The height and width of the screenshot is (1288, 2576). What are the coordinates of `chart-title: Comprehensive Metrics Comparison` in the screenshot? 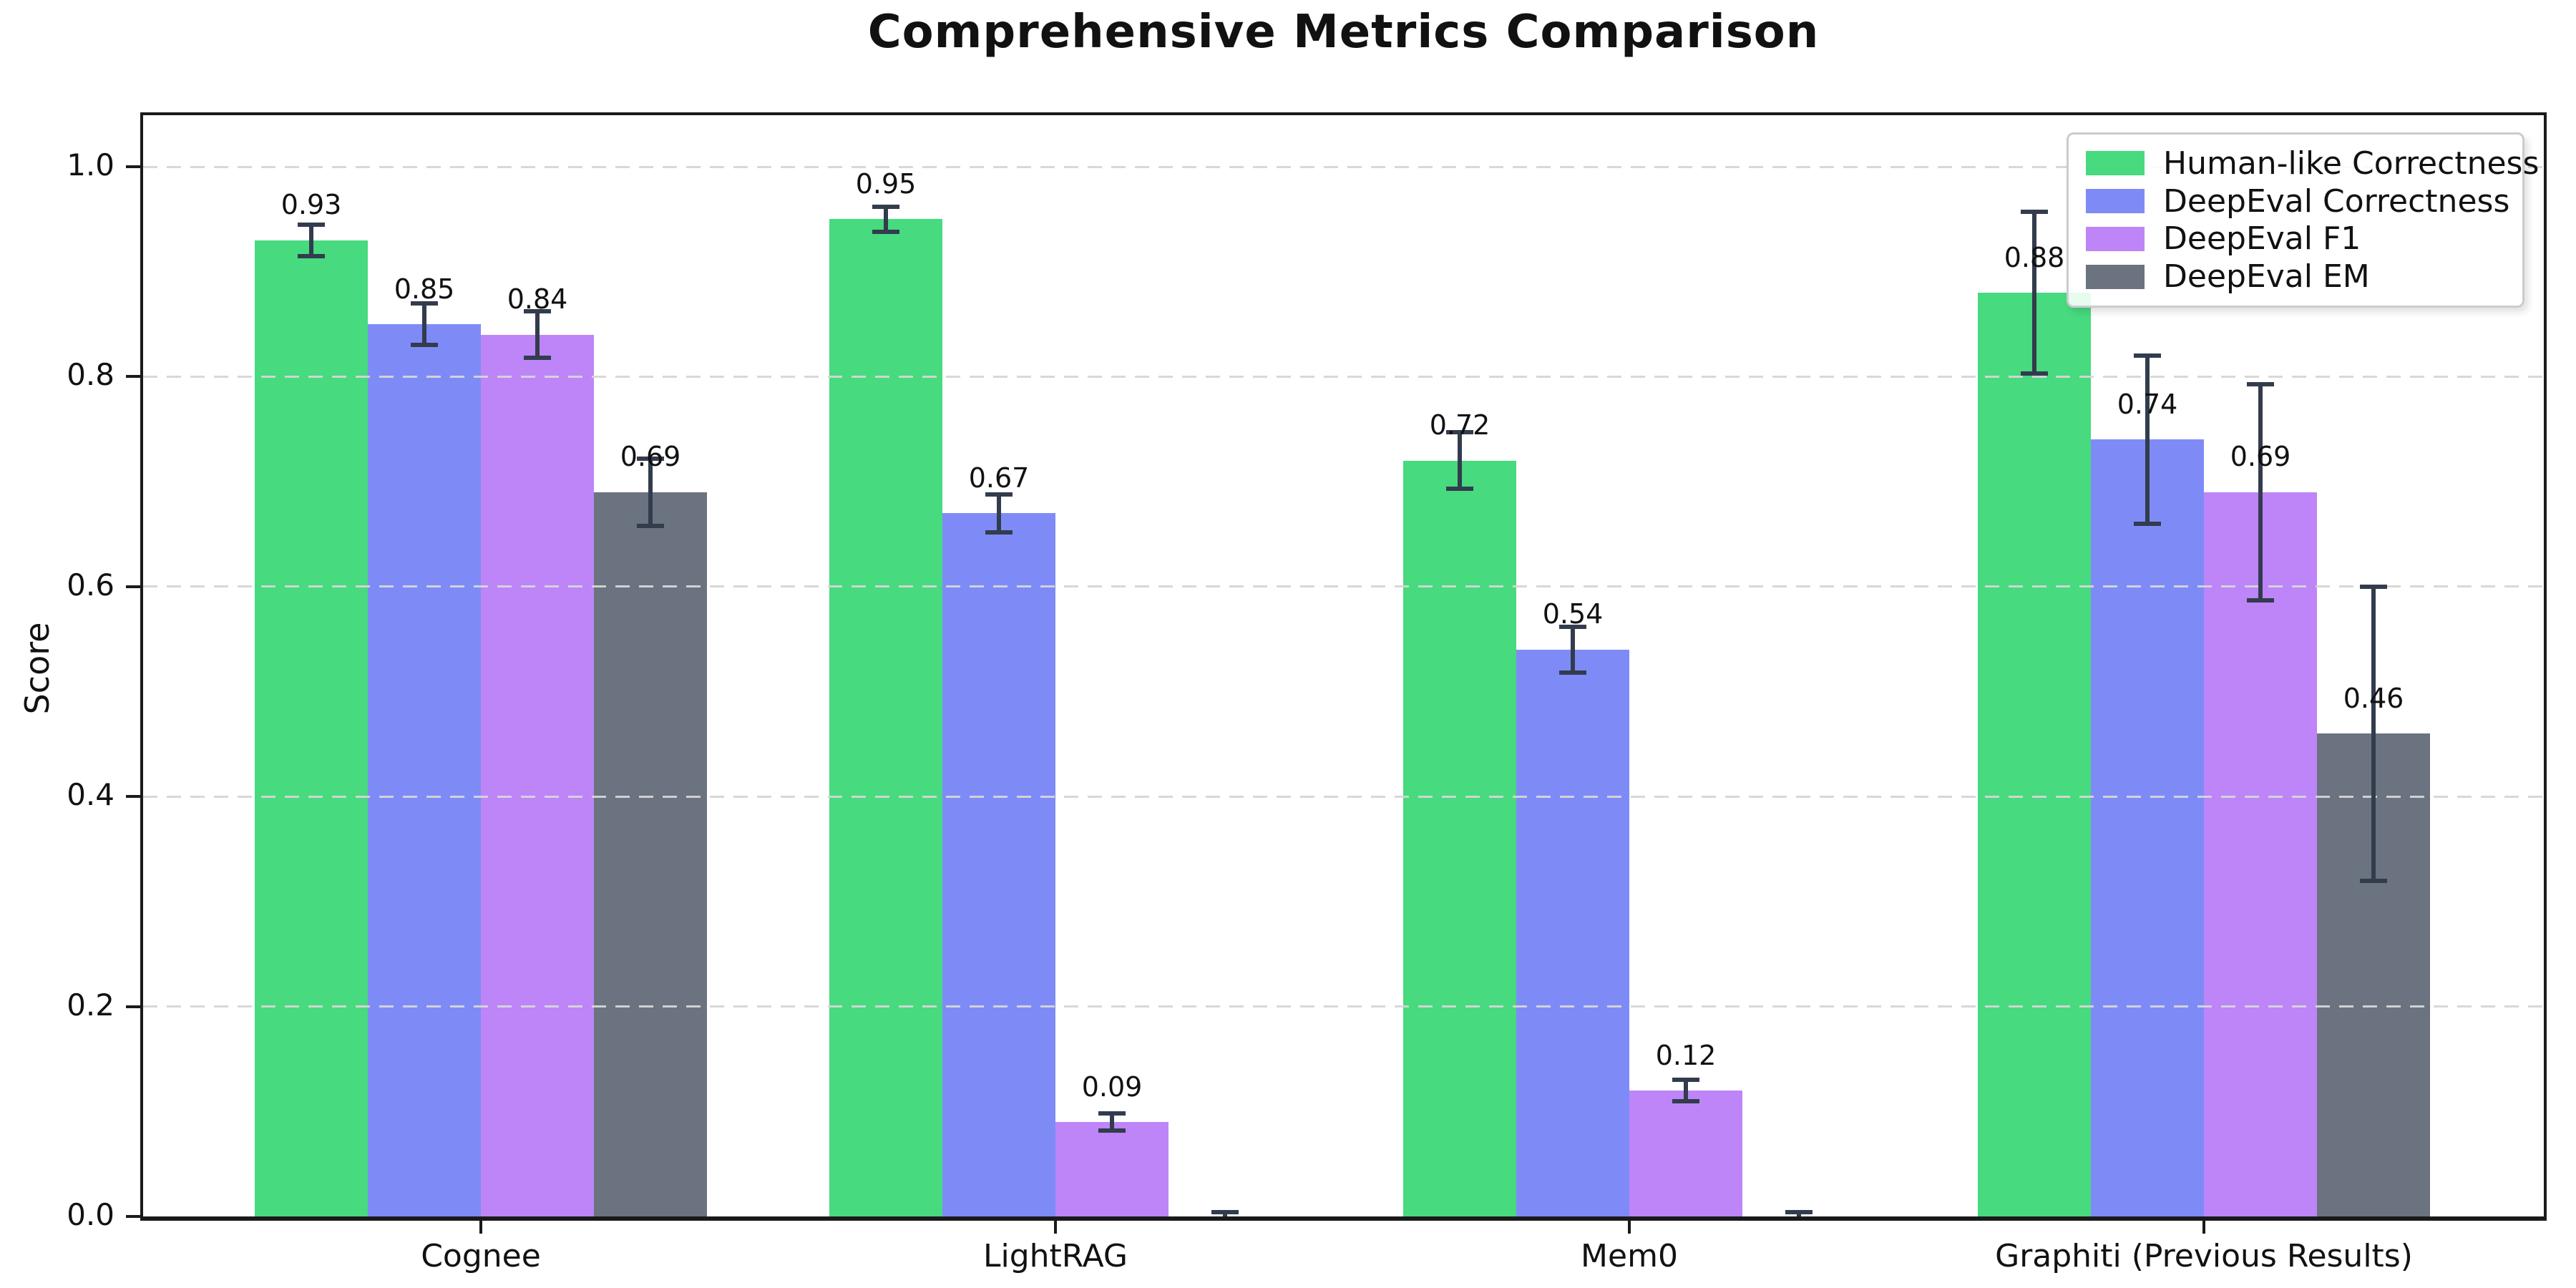 It's located at (1343, 32).